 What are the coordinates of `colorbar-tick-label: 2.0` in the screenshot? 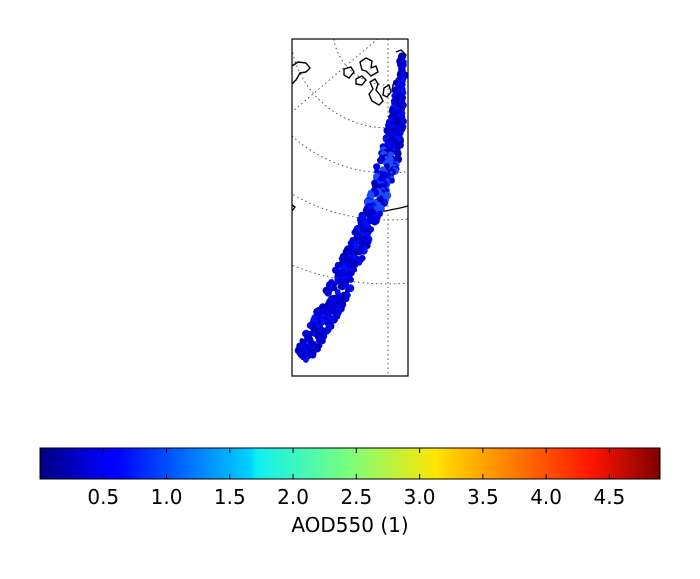 It's located at (293, 497).